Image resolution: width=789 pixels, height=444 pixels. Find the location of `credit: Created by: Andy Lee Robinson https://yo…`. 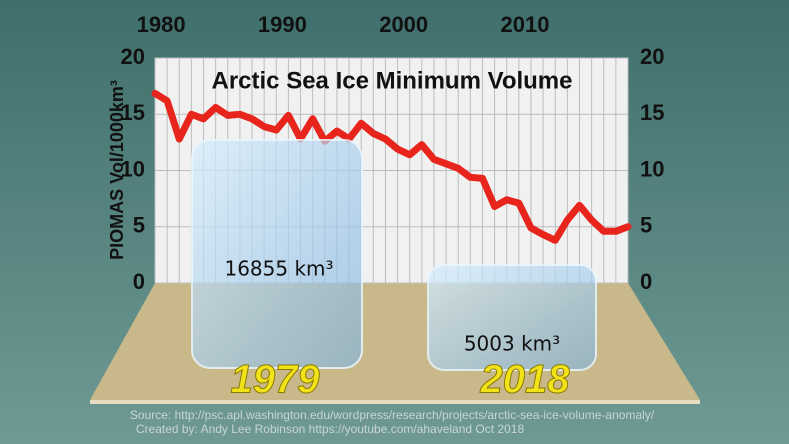

credit: Created by: Andy Lee Robinson https://yo… is located at coordinates (330, 429).